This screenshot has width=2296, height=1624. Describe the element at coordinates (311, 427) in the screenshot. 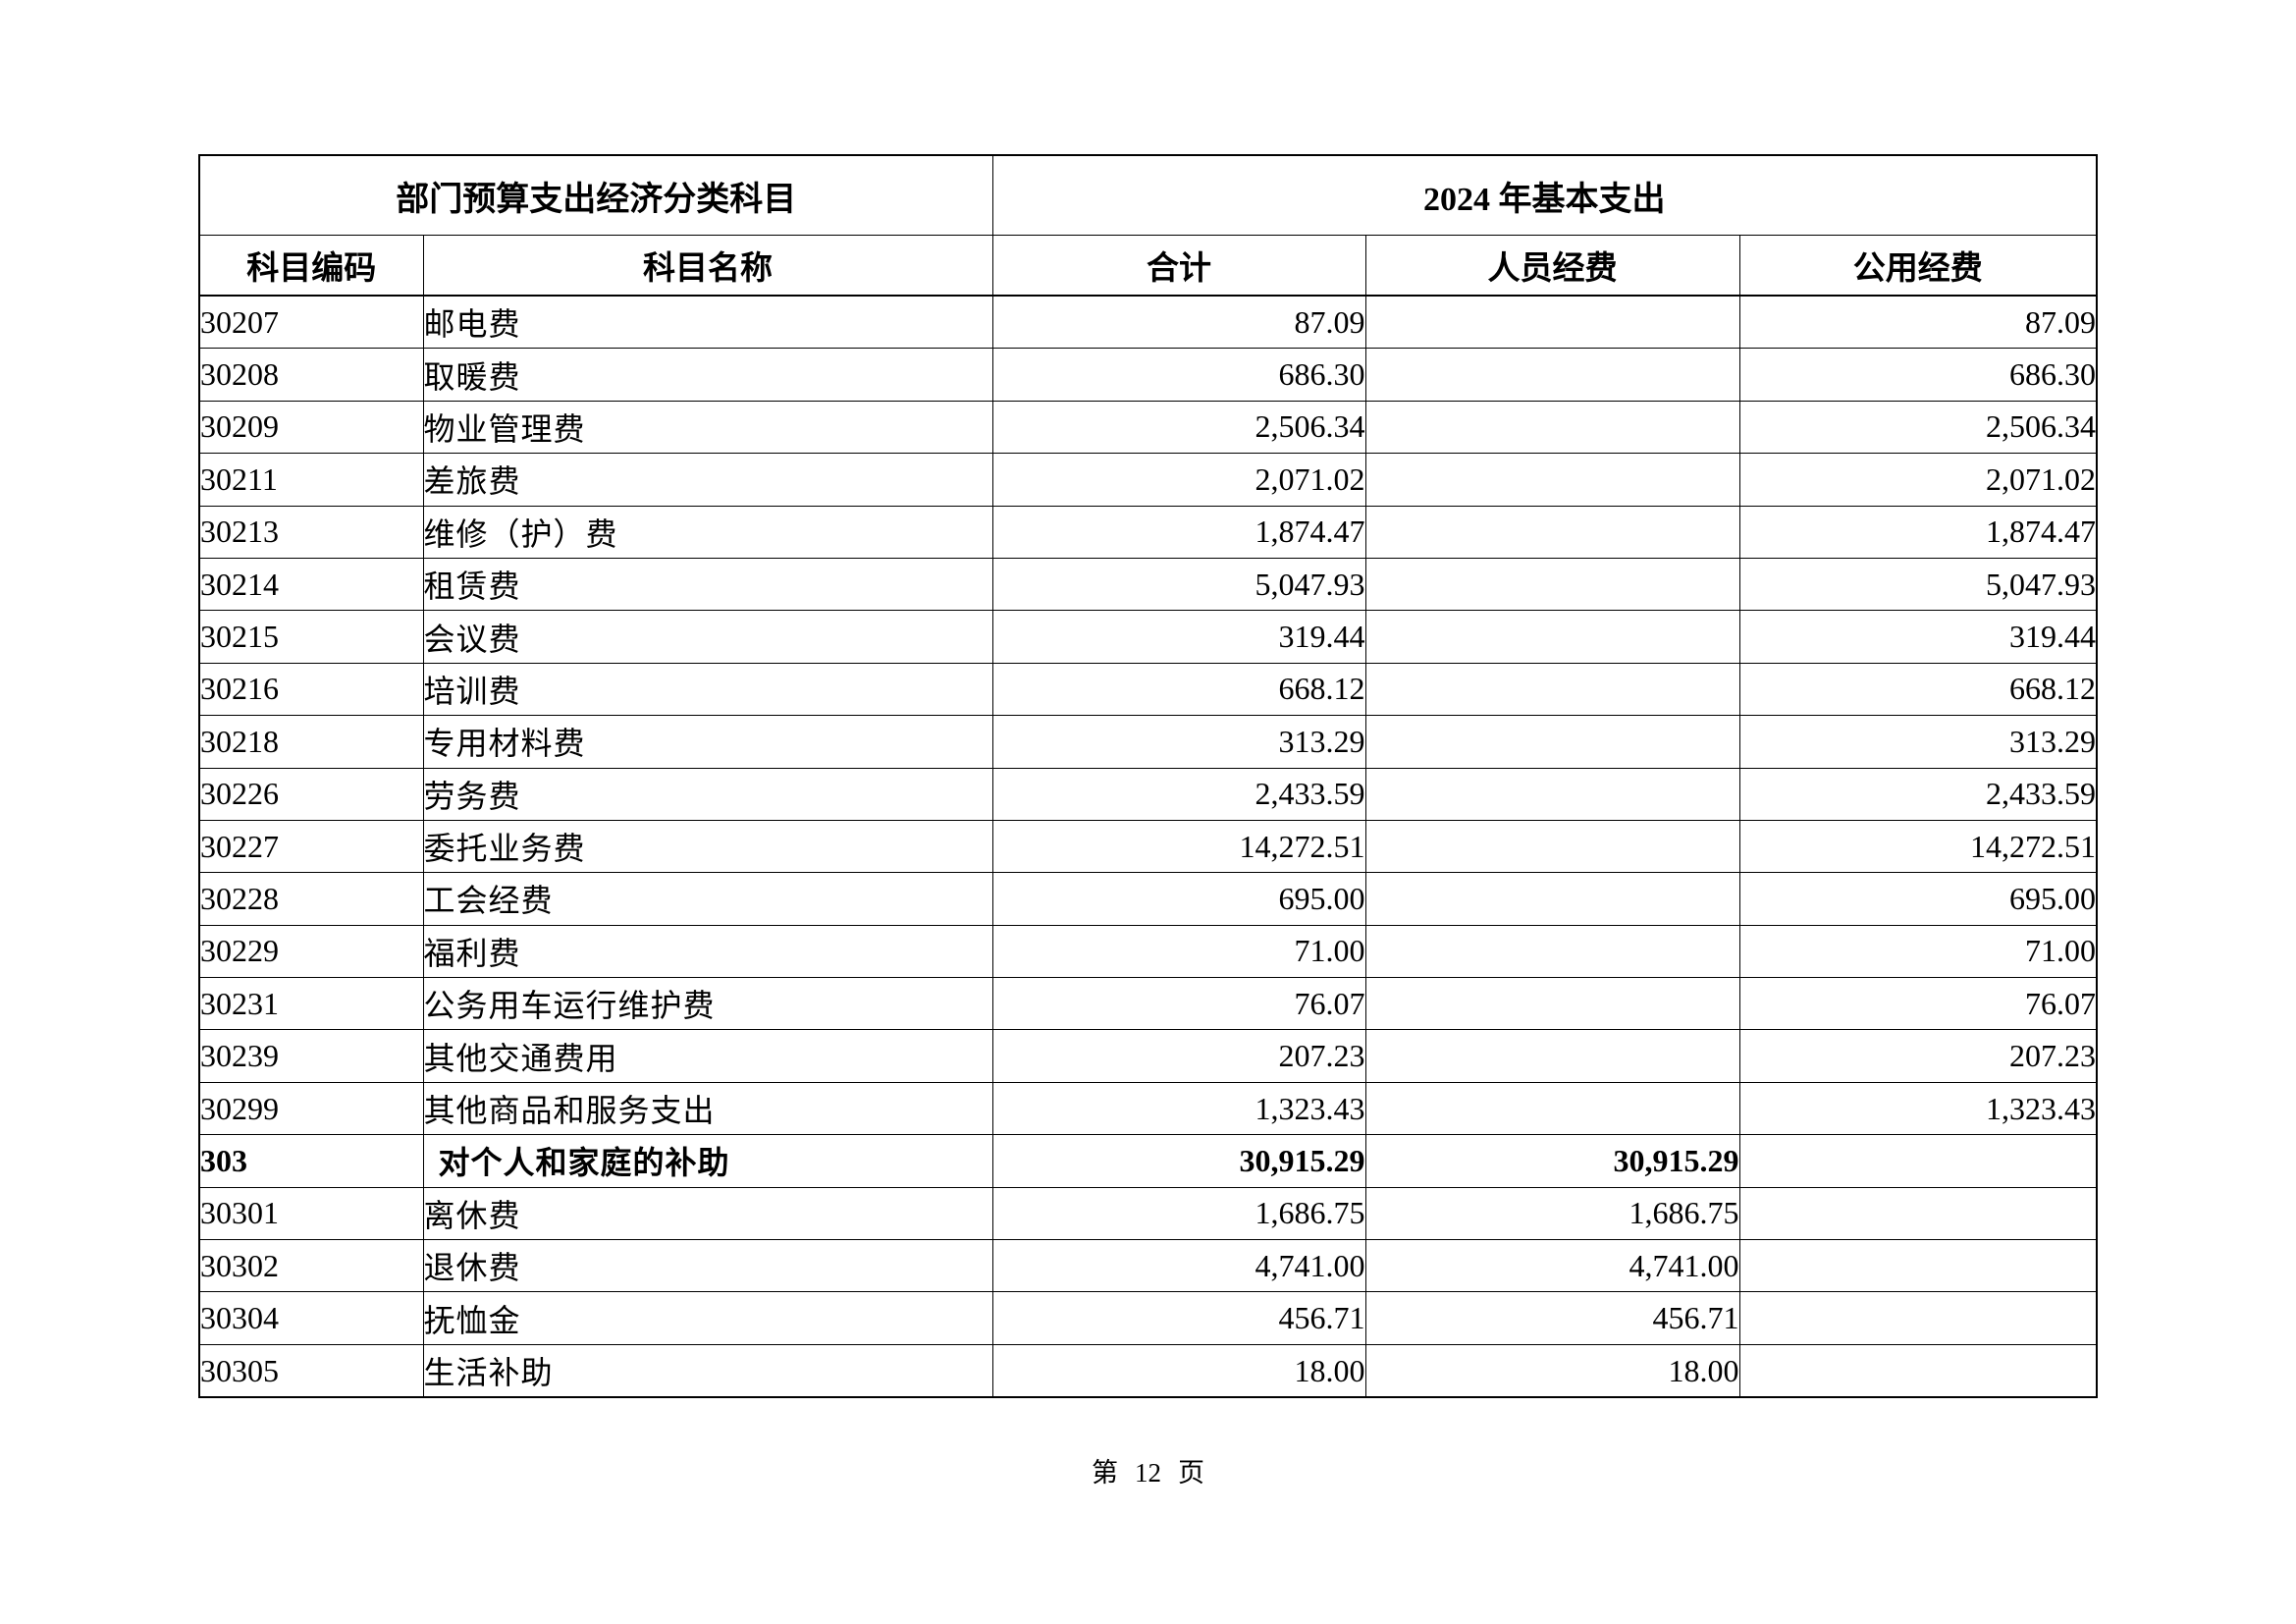

I see `subject-code-cell: 30209` at that location.